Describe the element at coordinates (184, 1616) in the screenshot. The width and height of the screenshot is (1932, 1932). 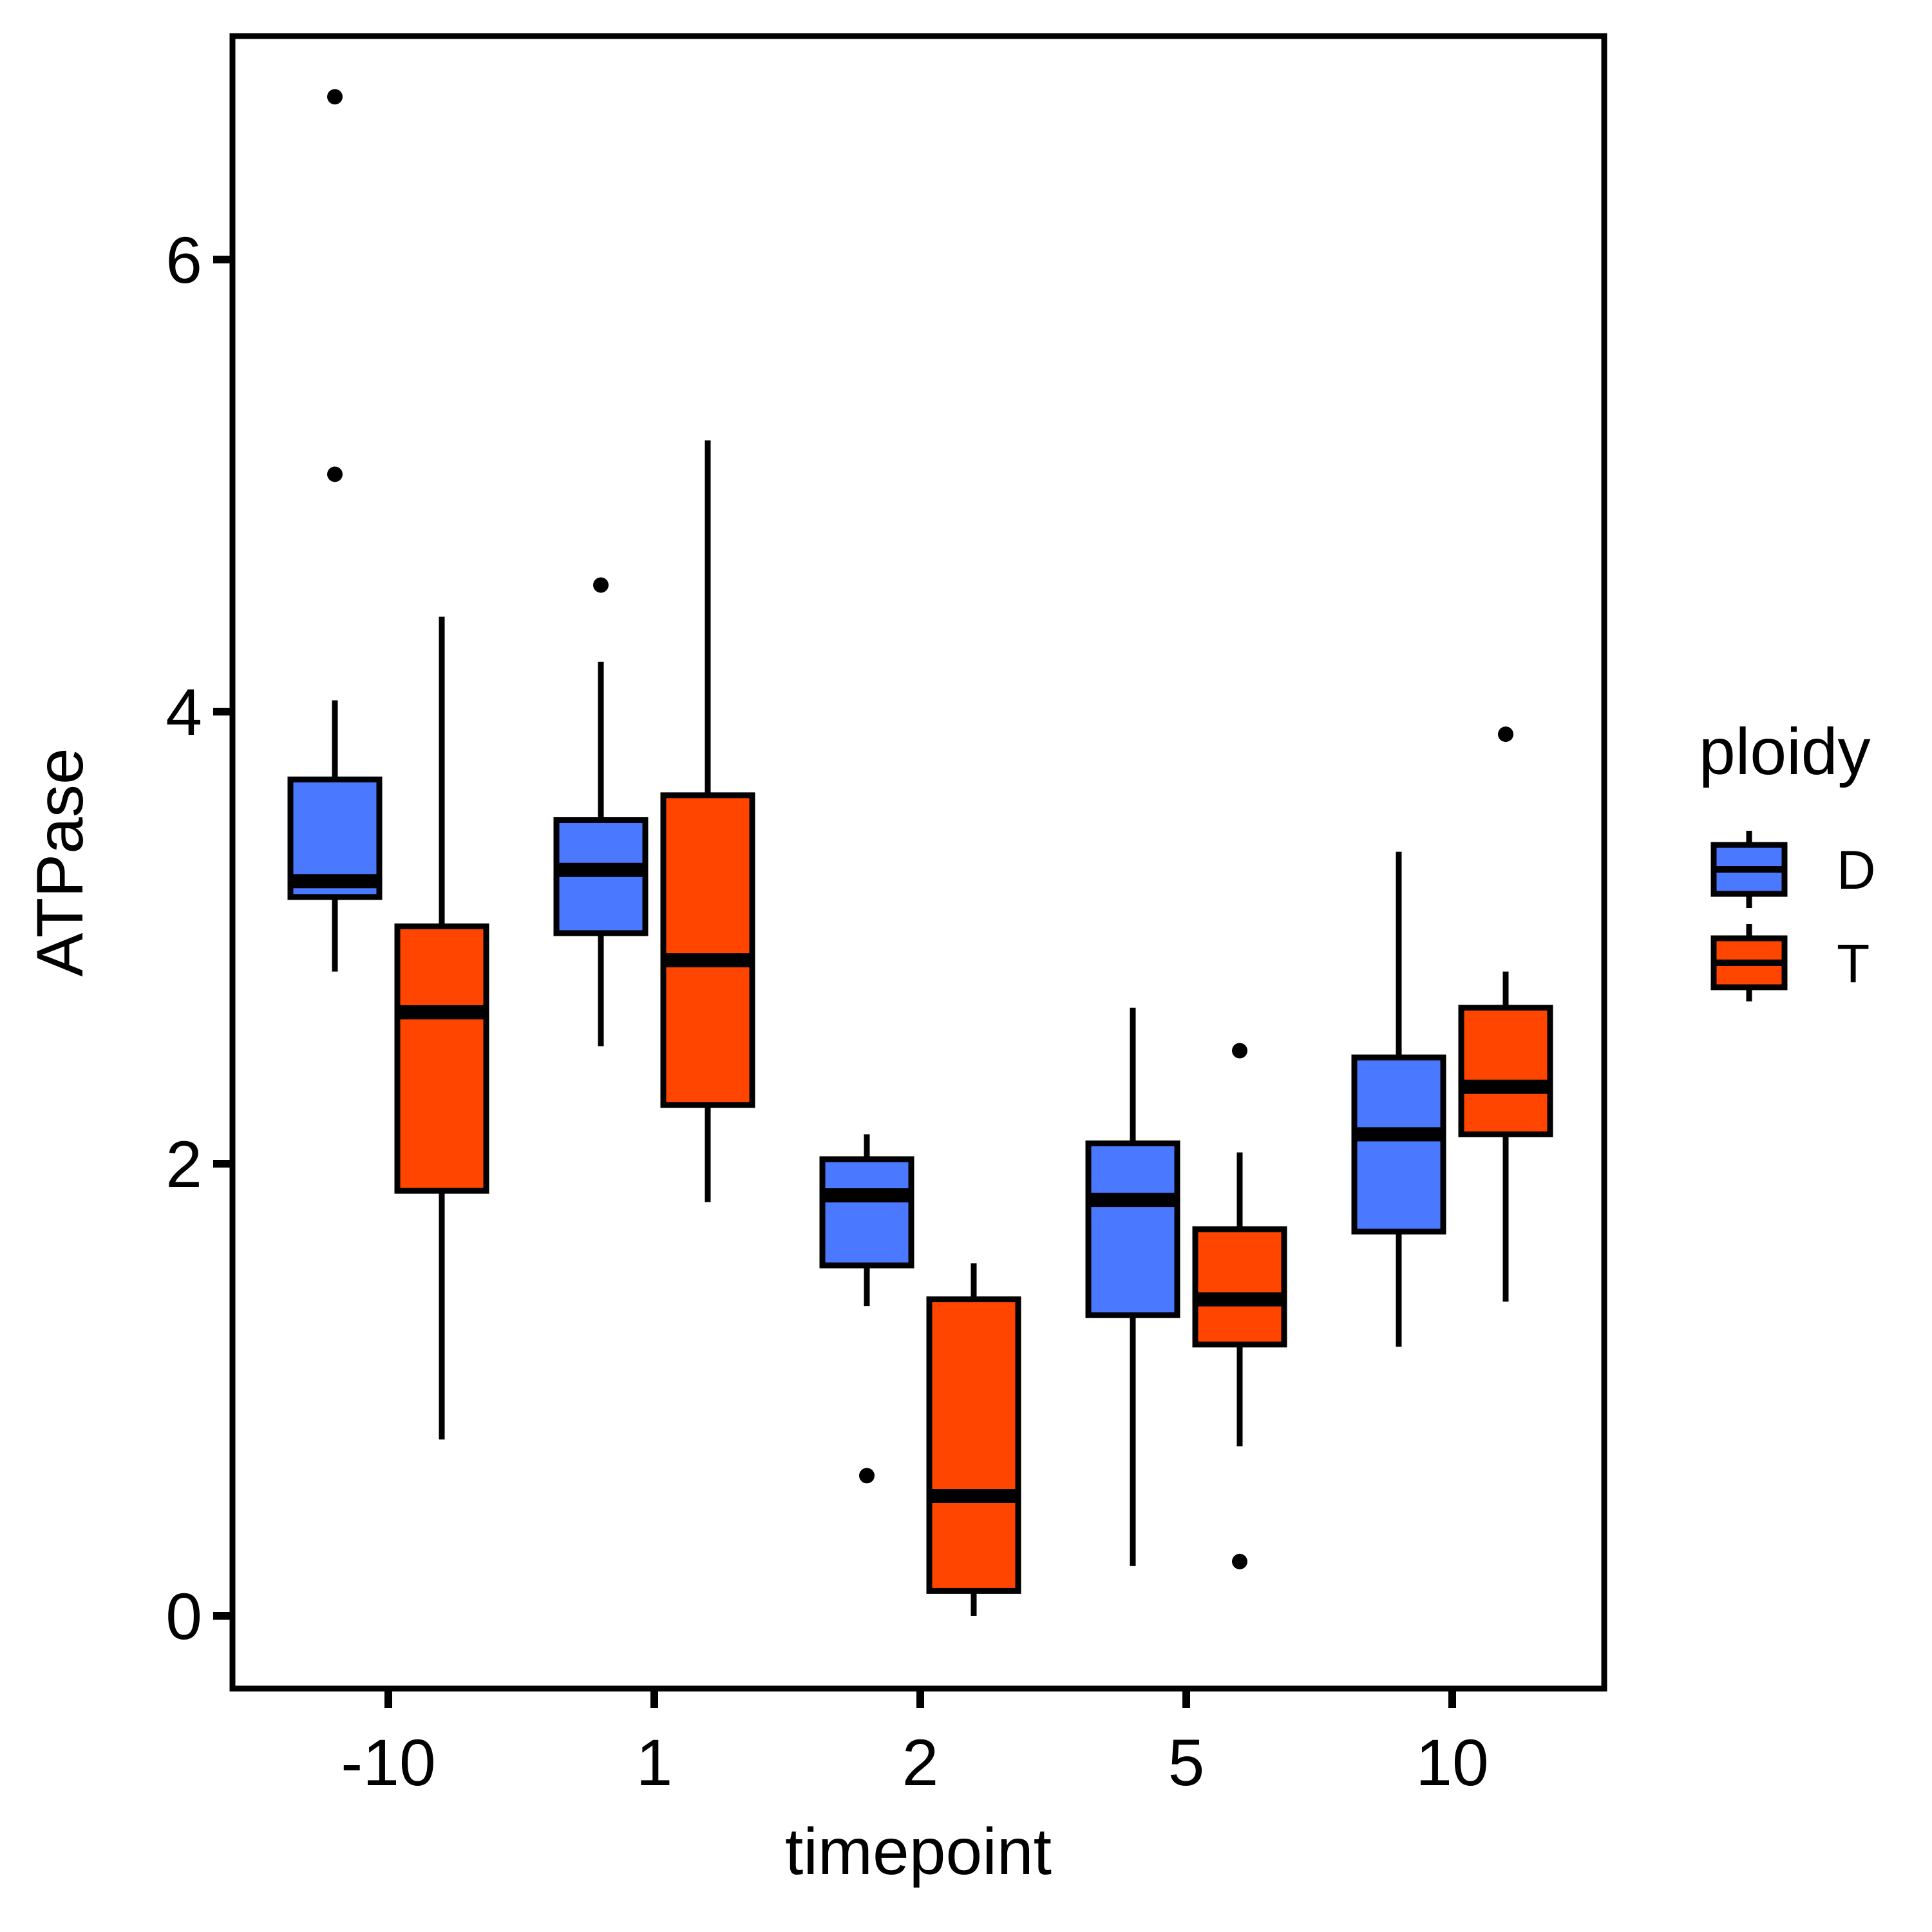
I see `y-tick-label: 0` at that location.